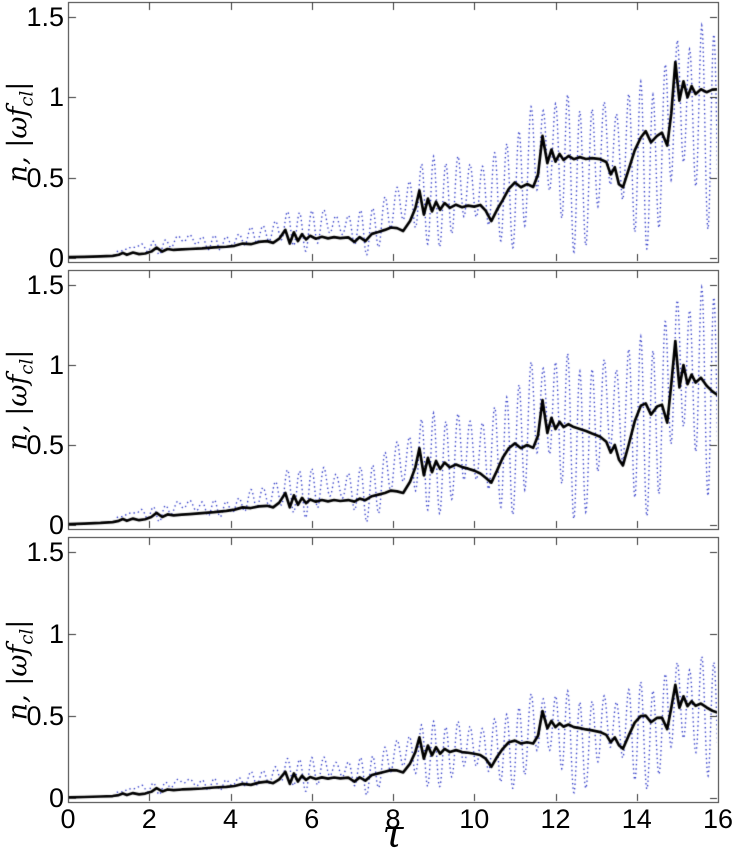  I want to click on x-tick-label: 16, so click(718, 819).